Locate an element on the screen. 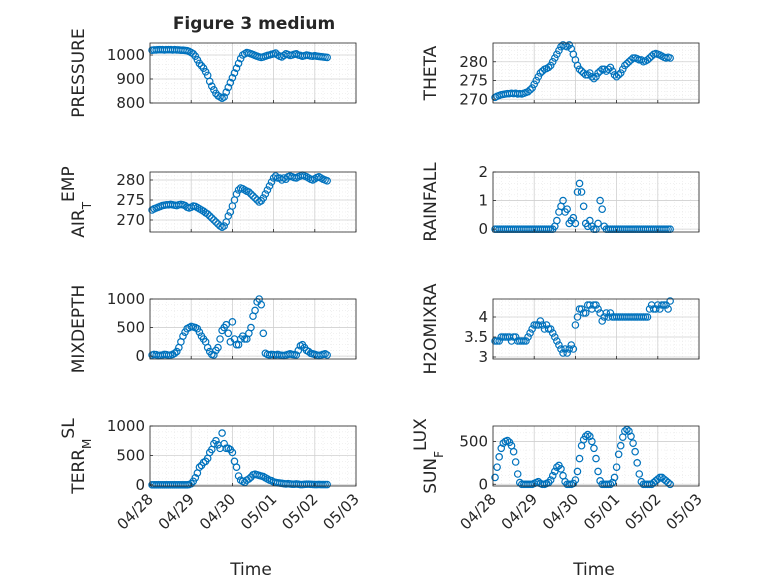 This screenshot has width=778, height=587. y-axis-label: MIXDEPTH is located at coordinates (79, 329).